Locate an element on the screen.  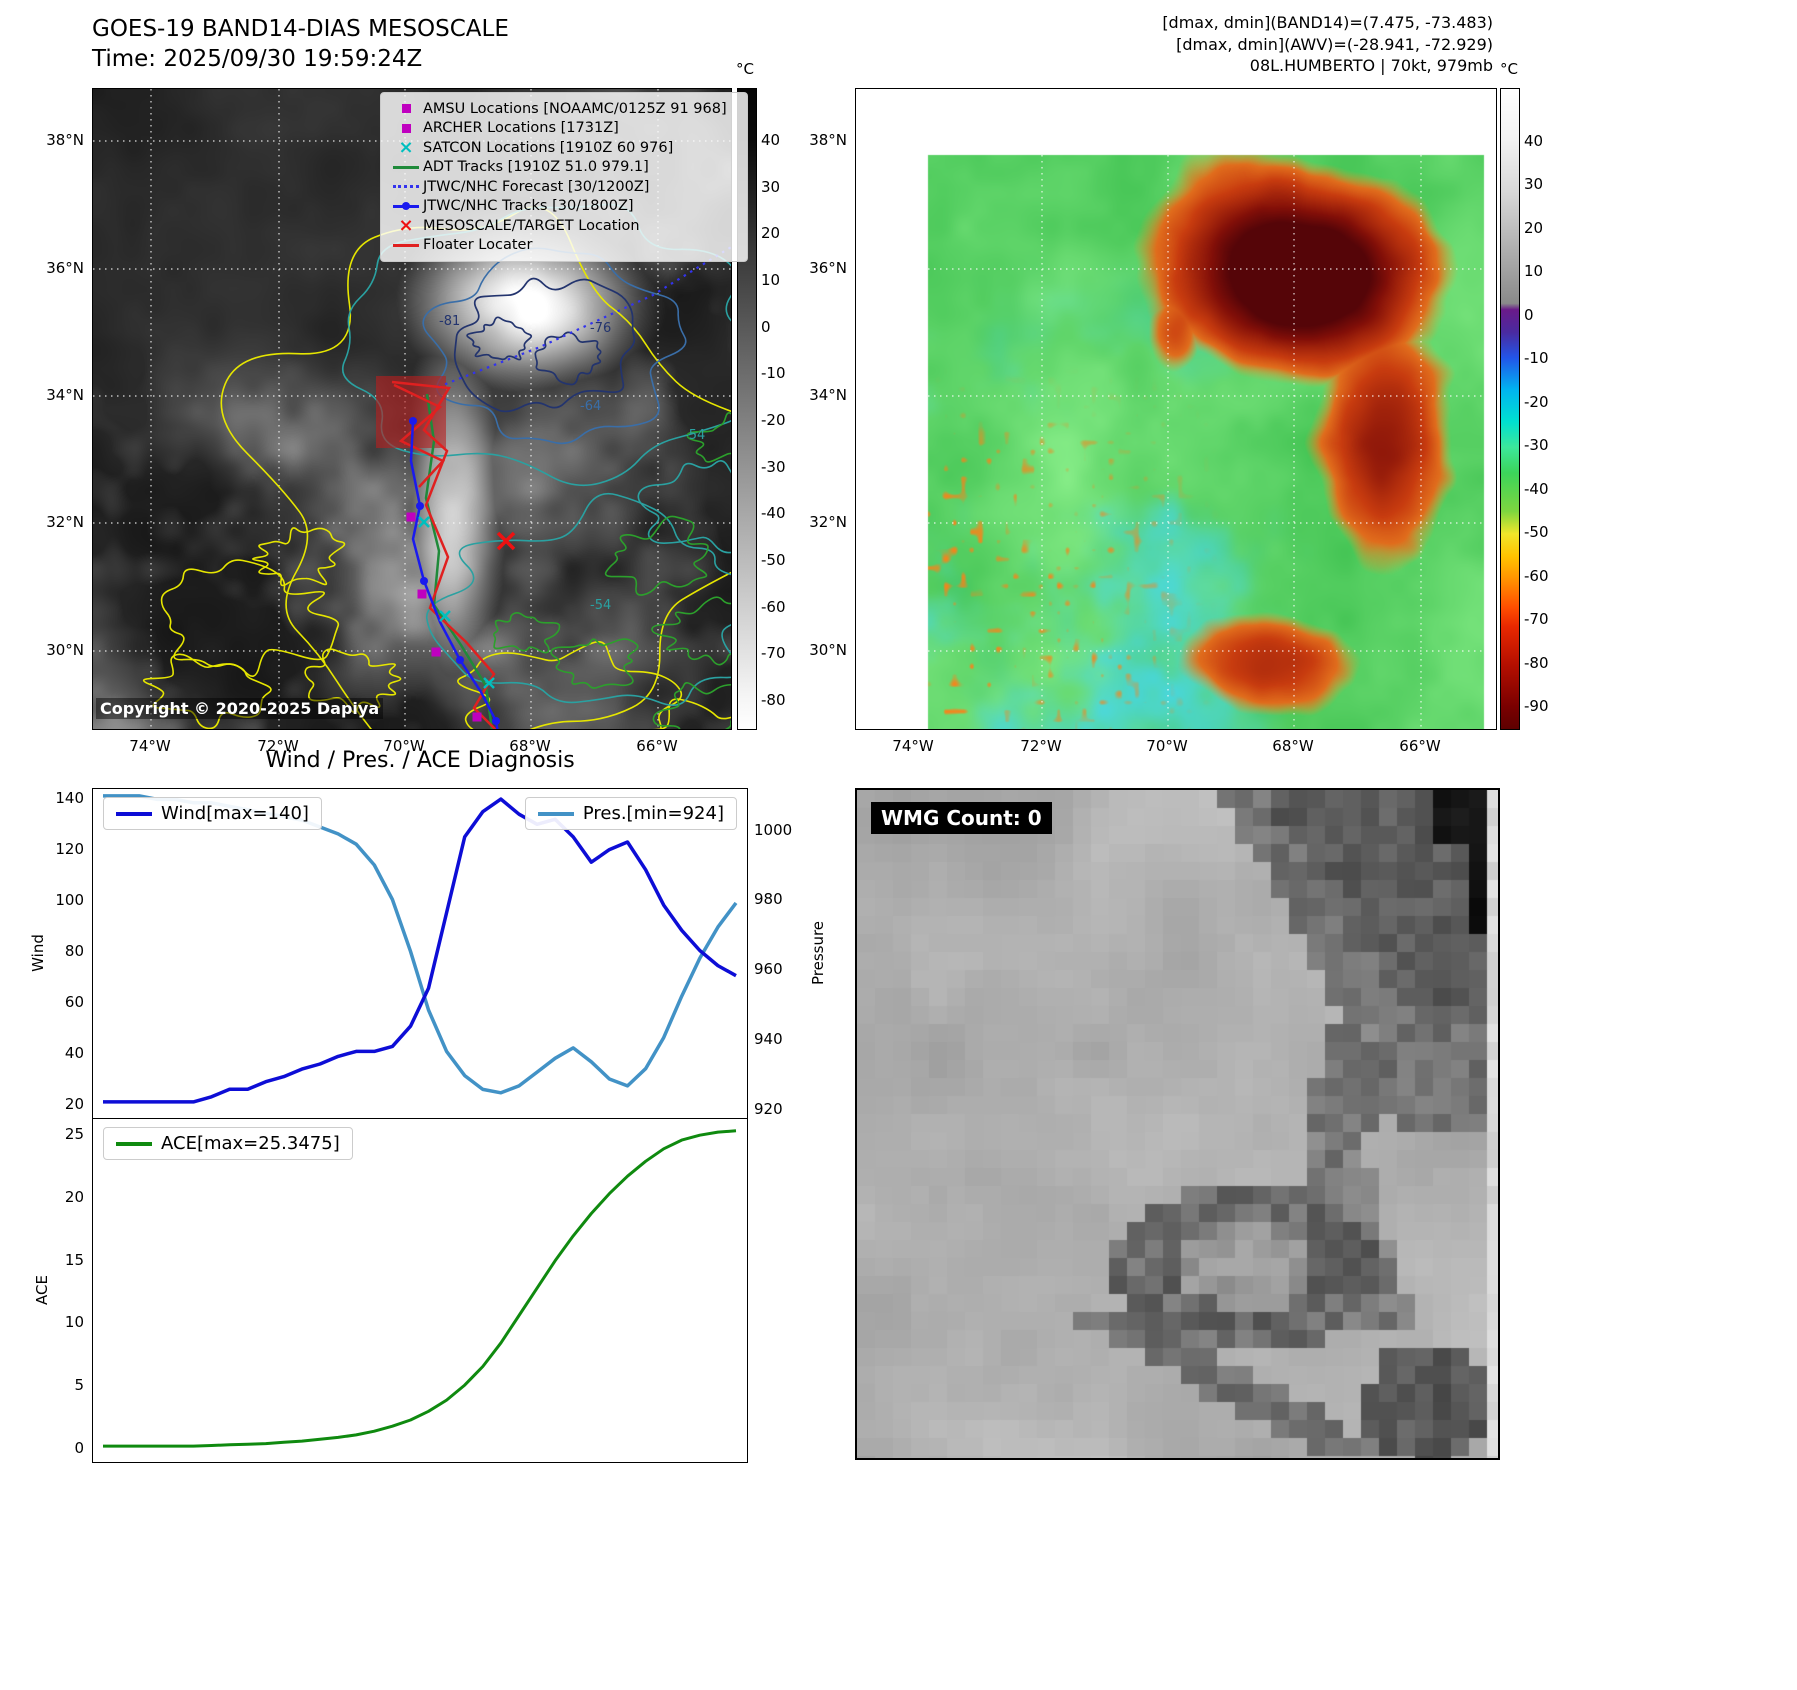
legend-item: × MESOSCALE/TARGET Location is located at coordinates (564, 226).